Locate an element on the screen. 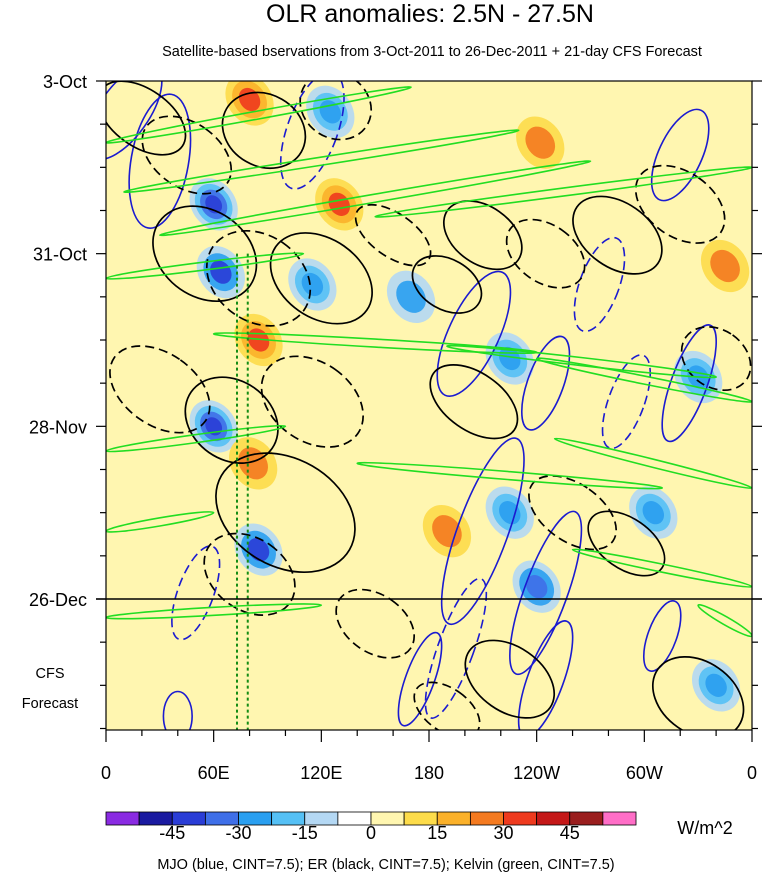 This screenshot has width=772, height=878. forecast-label-line1: CFS is located at coordinates (50, 674).